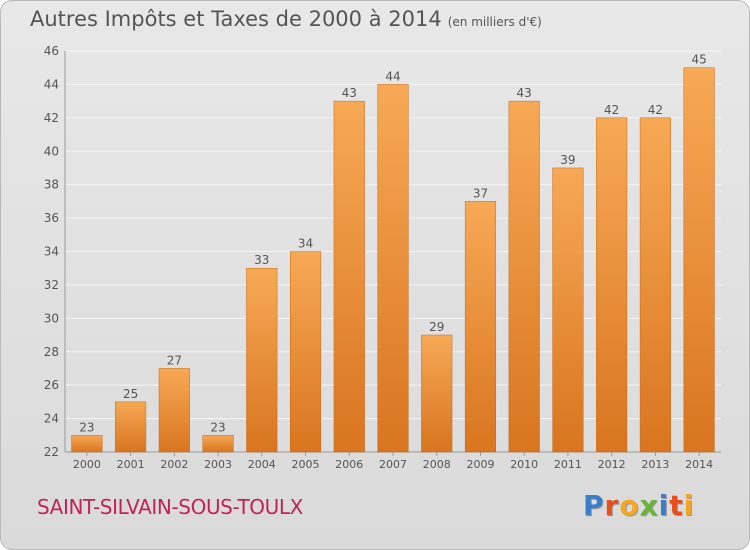 The width and height of the screenshot is (750, 550). I want to click on x-tick-label: 2010, so click(524, 464).